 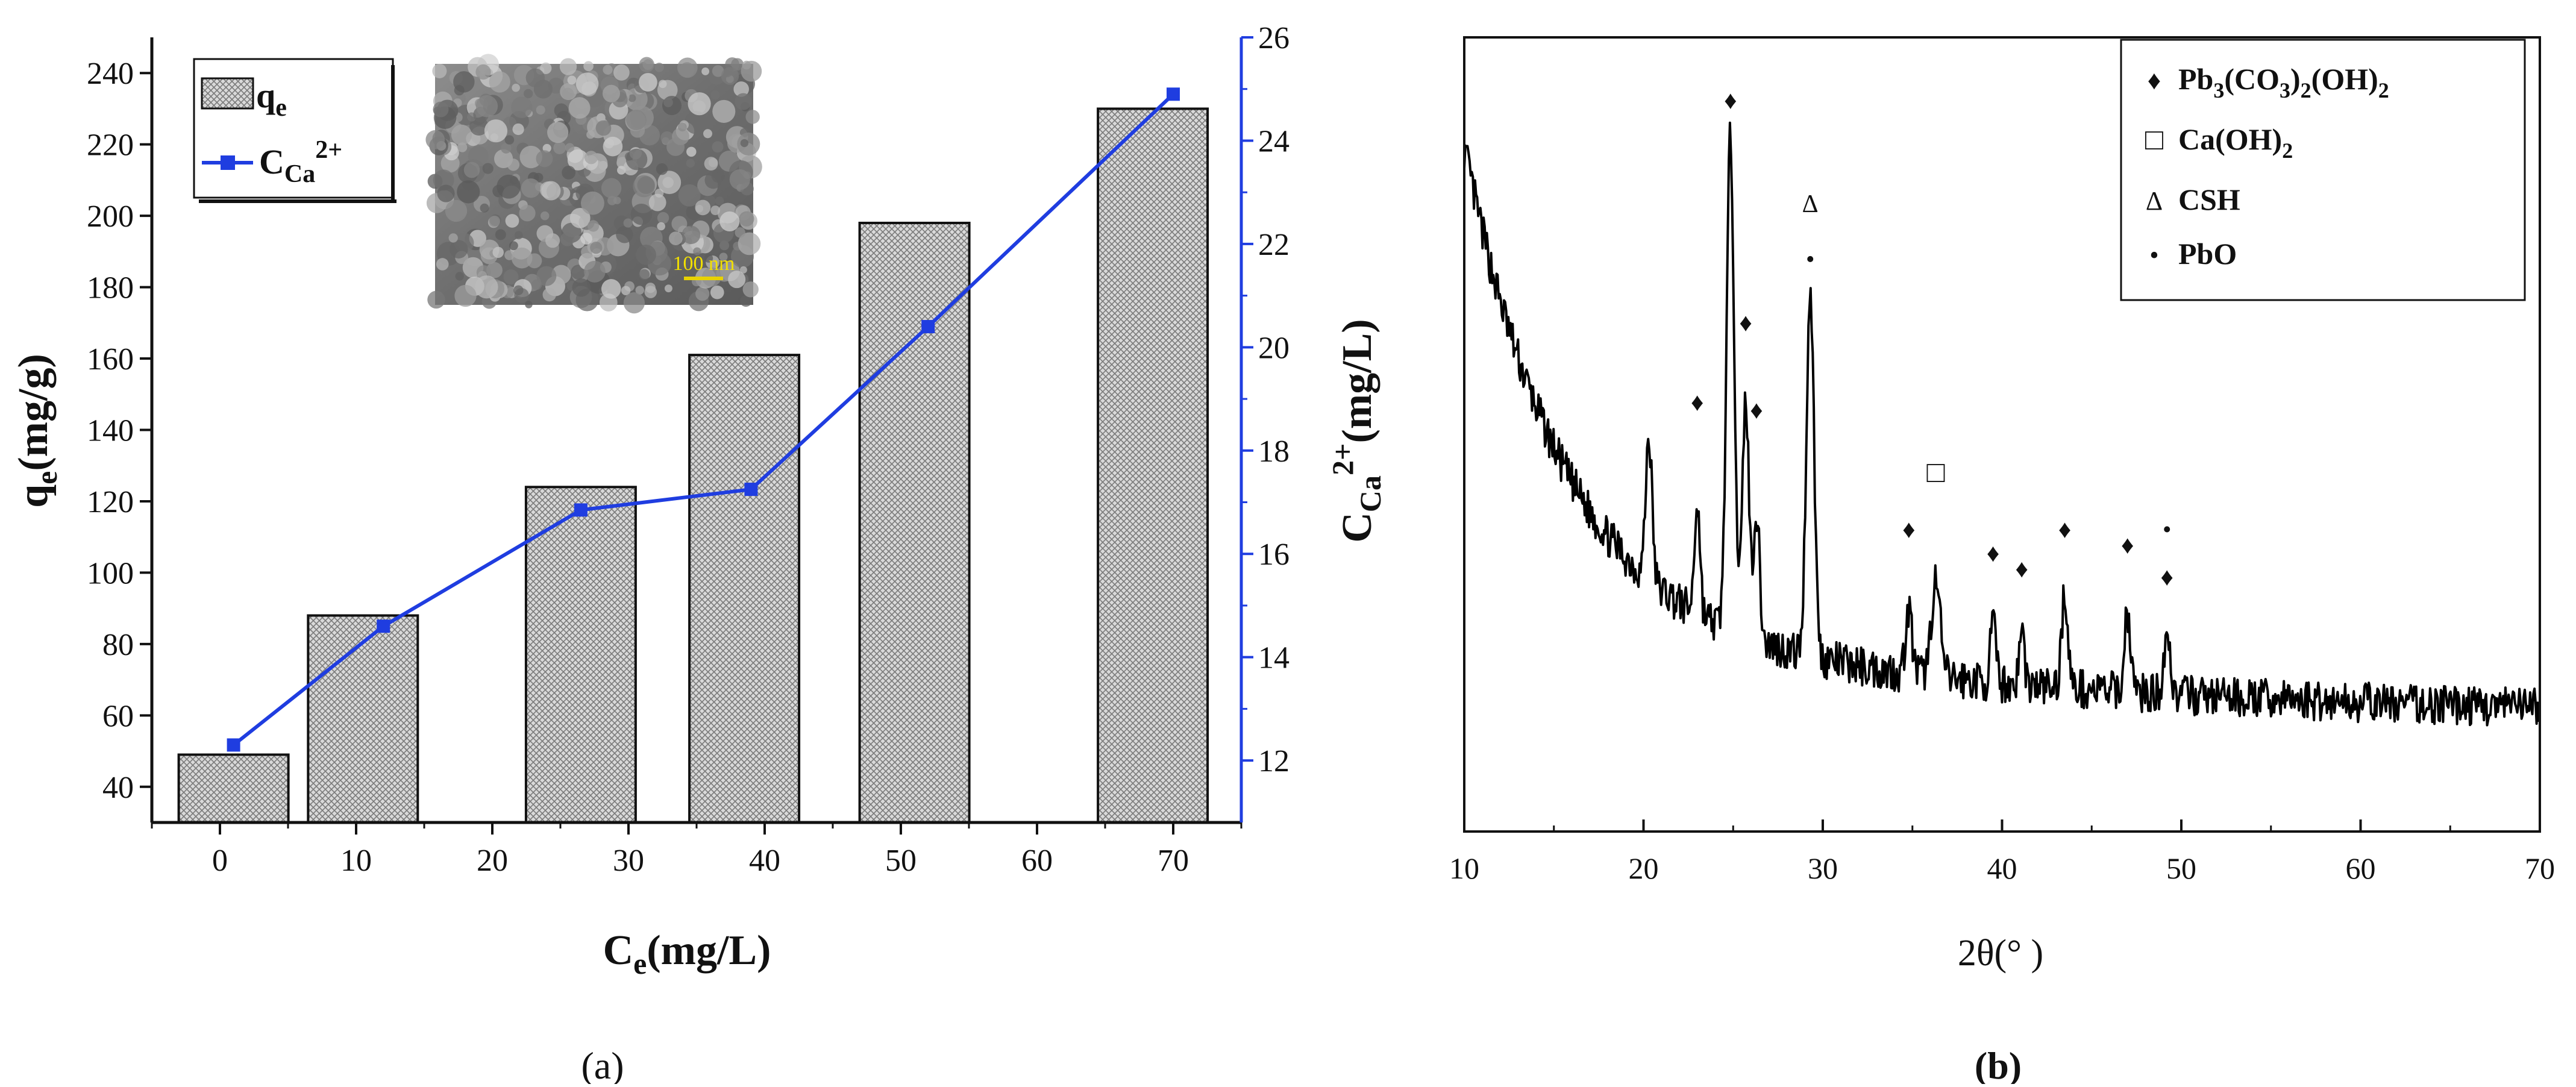 I want to click on y-tick-label-40: 40, so click(x=118, y=788).